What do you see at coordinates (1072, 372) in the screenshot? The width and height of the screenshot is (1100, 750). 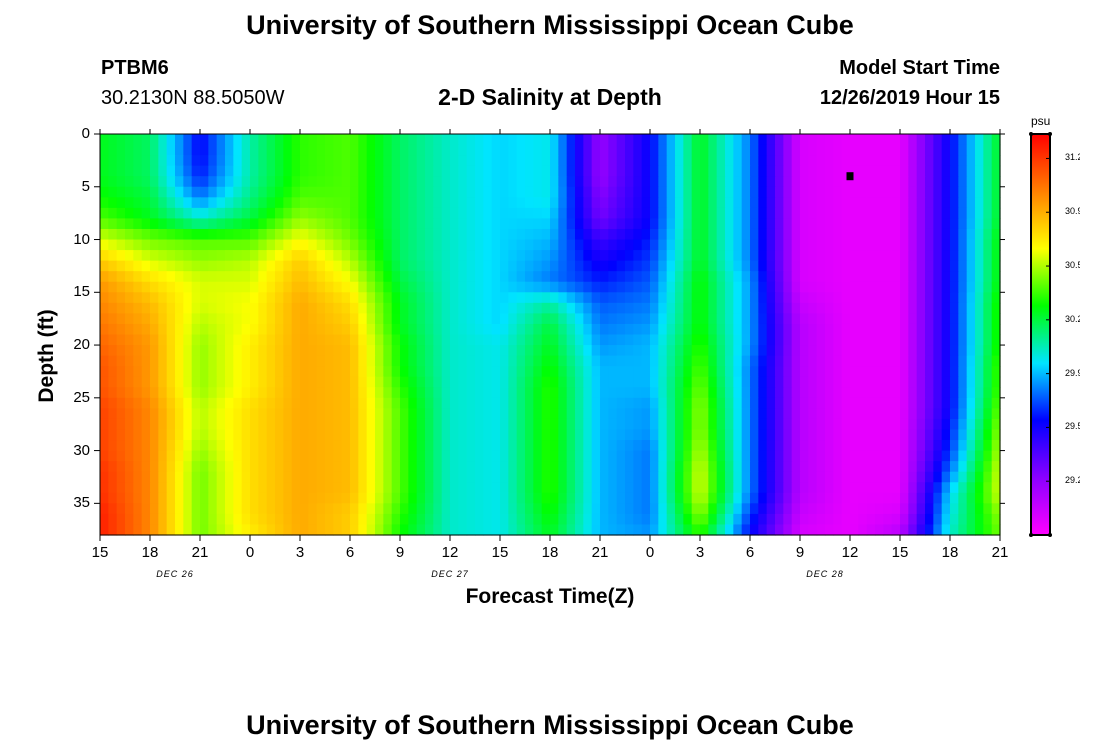 I see `colorbar-tick-label: 29.90625` at bounding box center [1072, 372].